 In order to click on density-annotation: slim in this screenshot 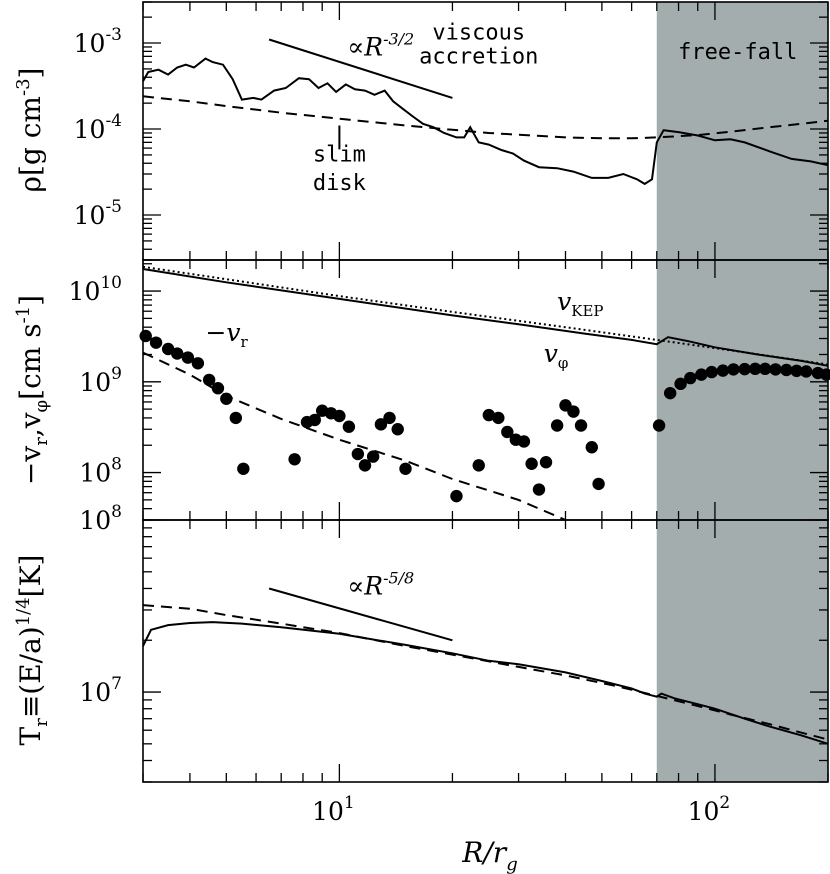, I will do `click(339, 154)`.